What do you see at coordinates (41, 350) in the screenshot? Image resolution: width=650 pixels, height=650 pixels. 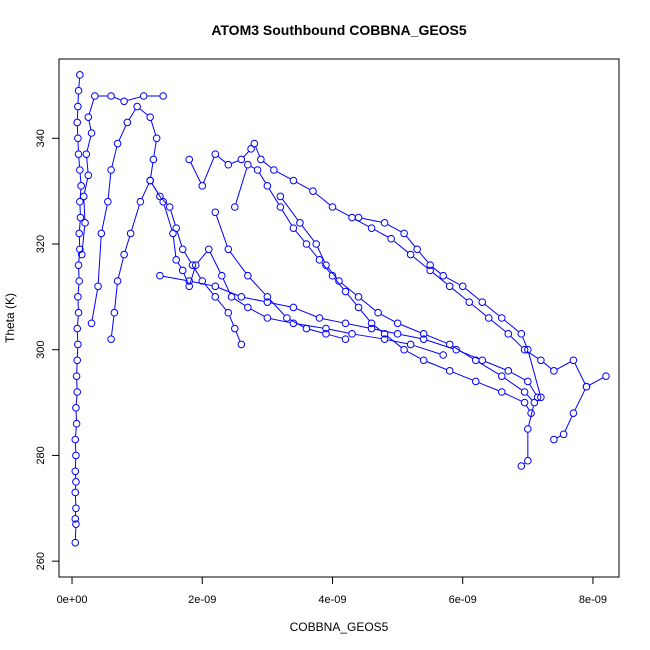 I see `y-tick-label: 300` at bounding box center [41, 350].